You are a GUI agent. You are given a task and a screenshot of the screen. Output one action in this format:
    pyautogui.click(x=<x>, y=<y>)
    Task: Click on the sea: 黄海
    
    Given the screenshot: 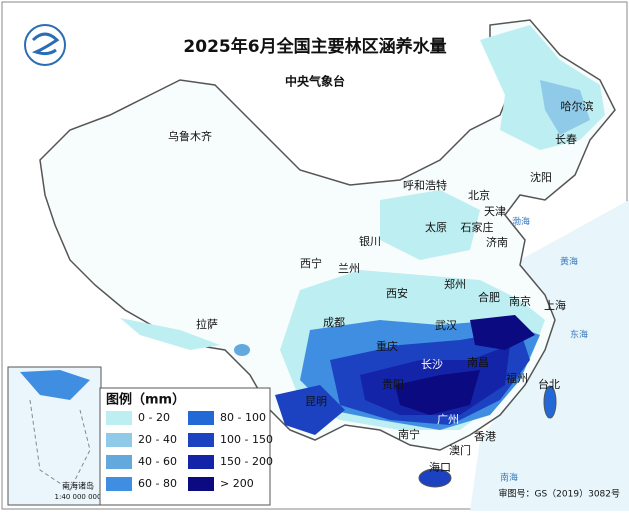 What is the action you would take?
    pyautogui.click(x=569, y=262)
    